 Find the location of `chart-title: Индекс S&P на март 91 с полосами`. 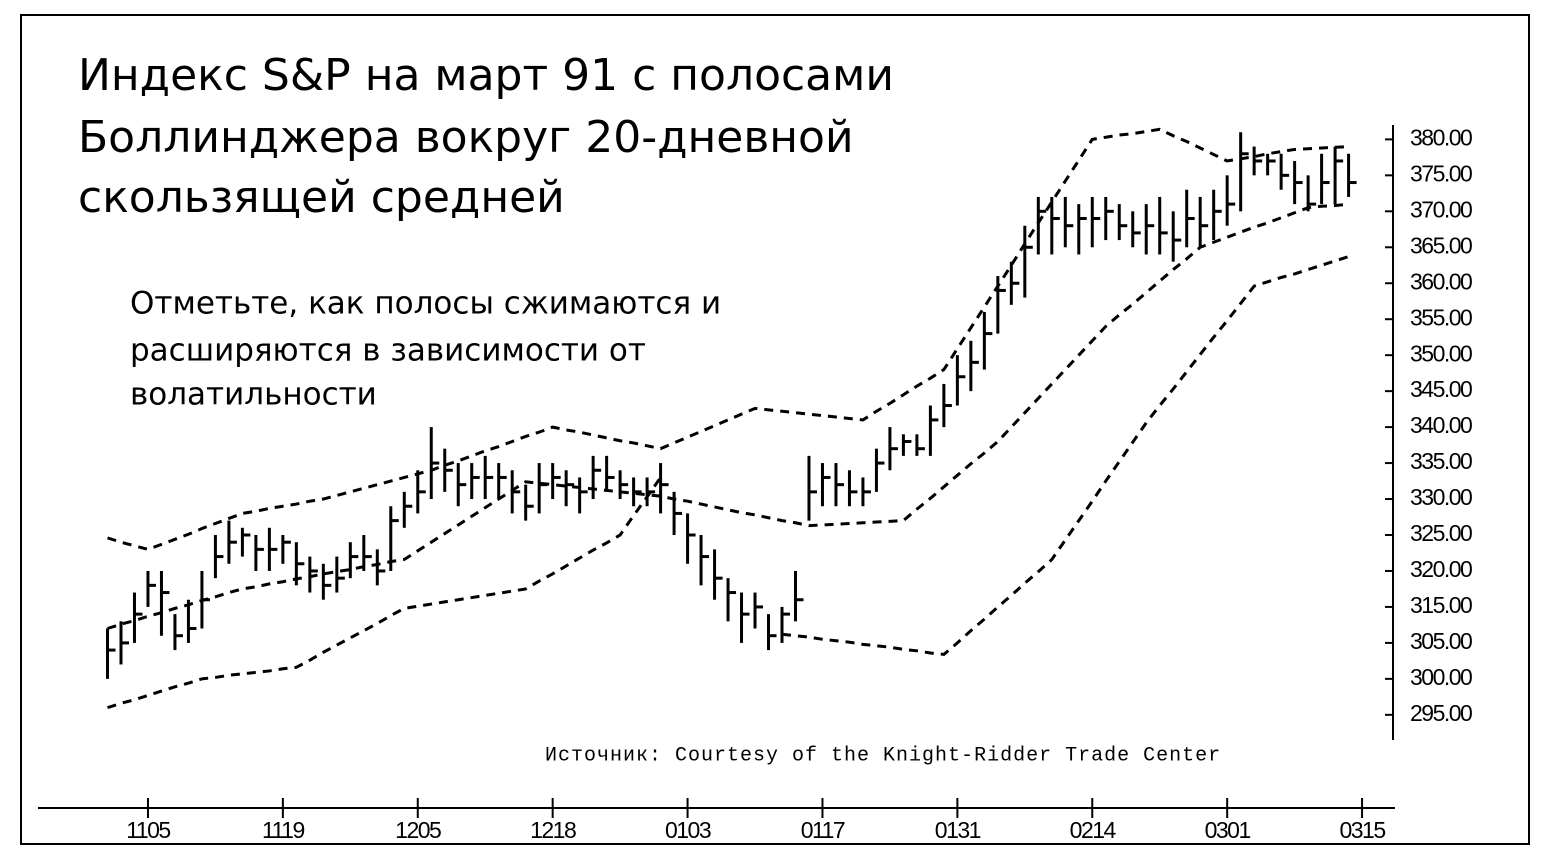

chart-title: Индекс S&P на март 91 с полосами is located at coordinates (486, 75).